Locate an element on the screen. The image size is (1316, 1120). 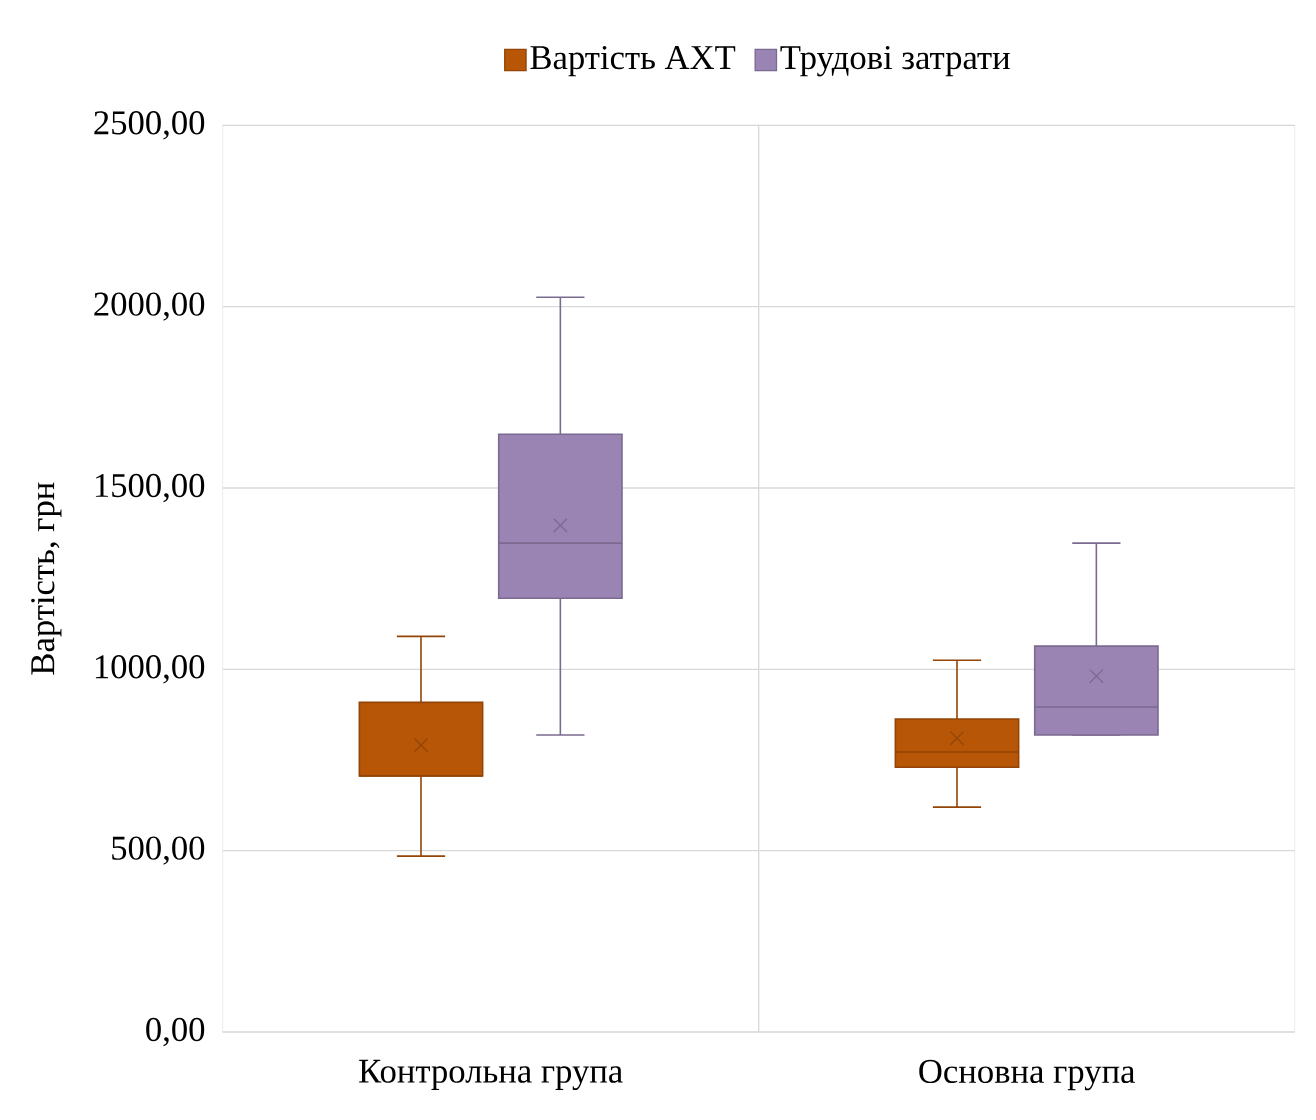
x-tick-label: Контрольна група is located at coordinates (491, 1075).